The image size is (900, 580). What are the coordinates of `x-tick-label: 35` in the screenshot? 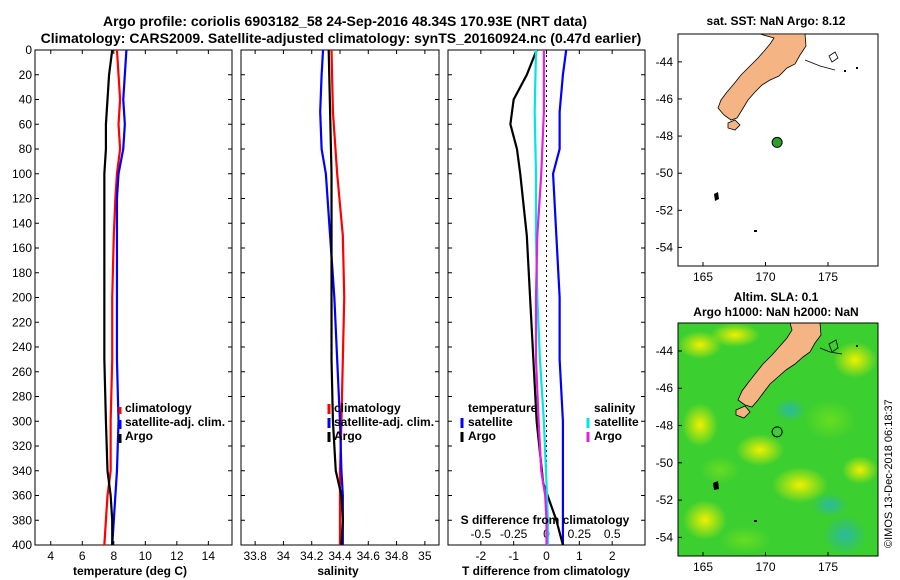 It's located at (425, 556).